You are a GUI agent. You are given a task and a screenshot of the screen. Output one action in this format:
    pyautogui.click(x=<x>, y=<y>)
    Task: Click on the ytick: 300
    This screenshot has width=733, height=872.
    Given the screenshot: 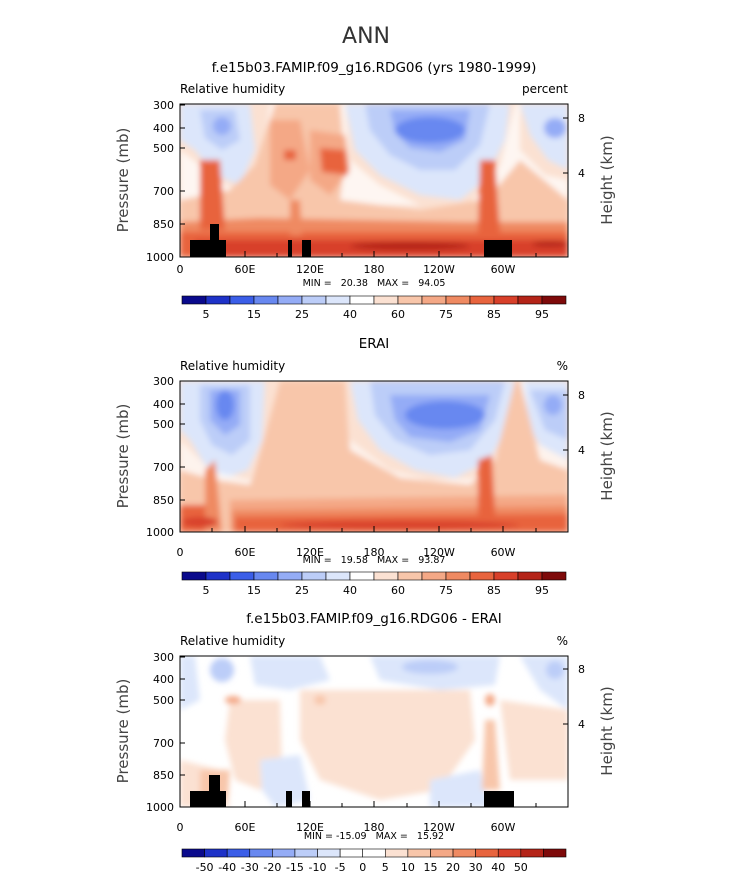 What is the action you would take?
    pyautogui.click(x=163, y=381)
    